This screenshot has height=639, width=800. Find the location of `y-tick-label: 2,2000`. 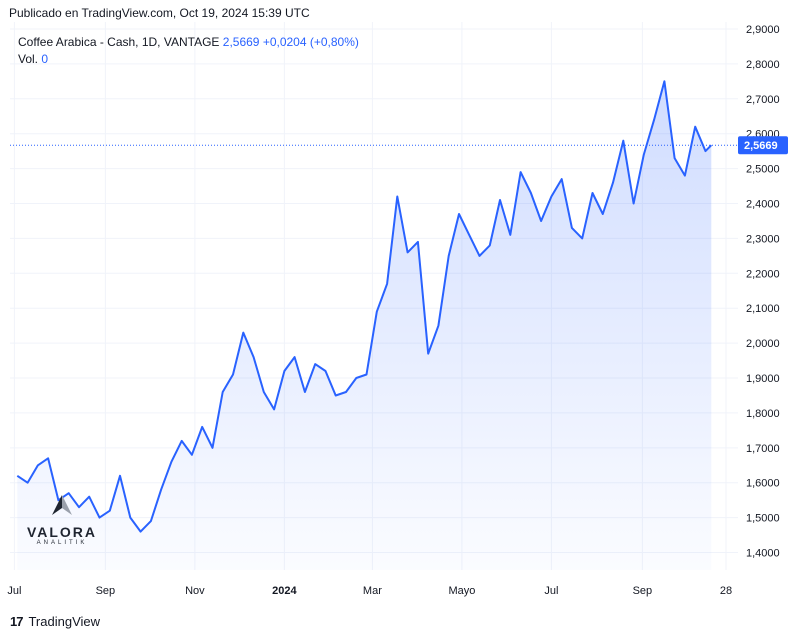

y-tick-label: 2,2000 is located at coordinates (763, 274).